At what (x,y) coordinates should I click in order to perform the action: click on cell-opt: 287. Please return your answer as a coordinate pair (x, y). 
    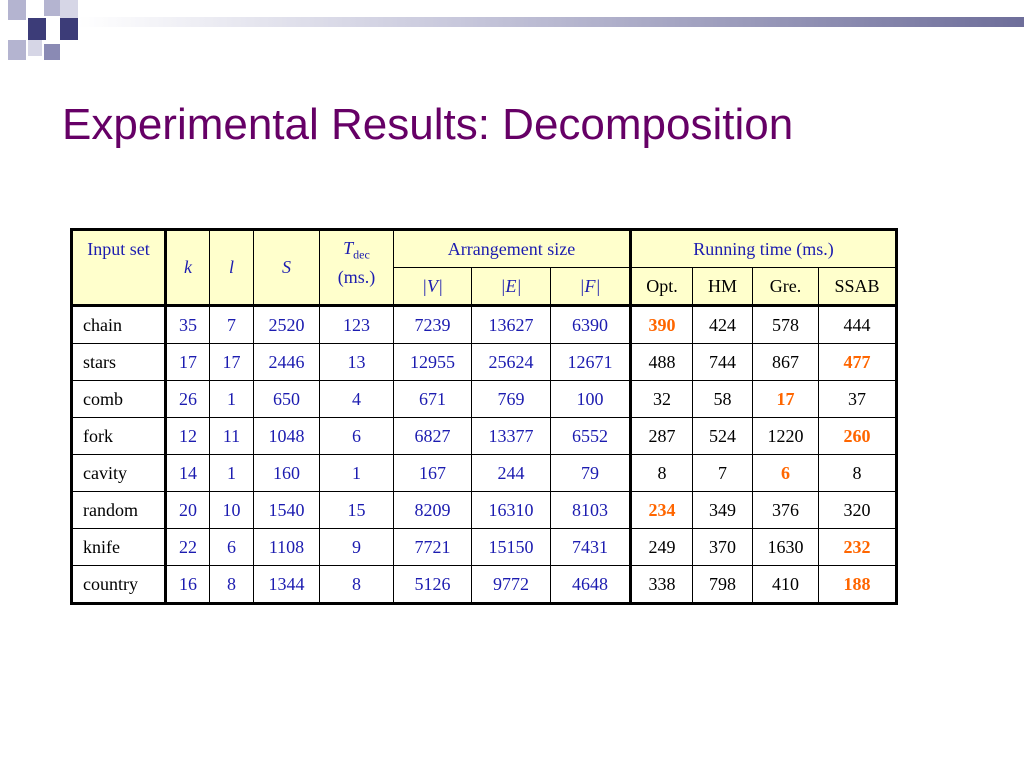
    Looking at the image, I should click on (661, 436).